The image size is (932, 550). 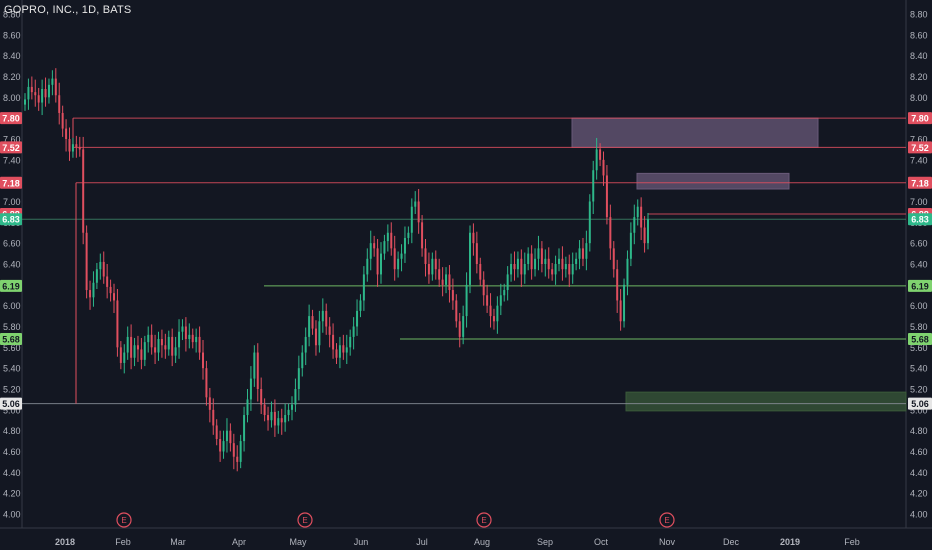 I want to click on y-tick-label-right: 5.40, so click(x=919, y=369).